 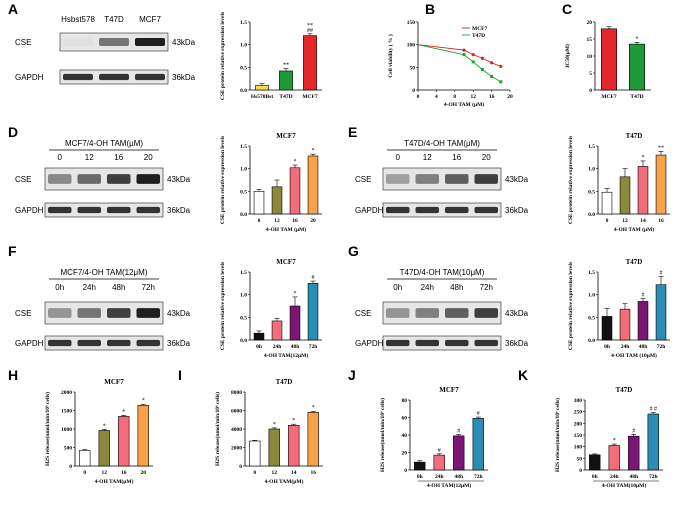 I want to click on x-tick-label: MCF7, so click(x=310, y=97).